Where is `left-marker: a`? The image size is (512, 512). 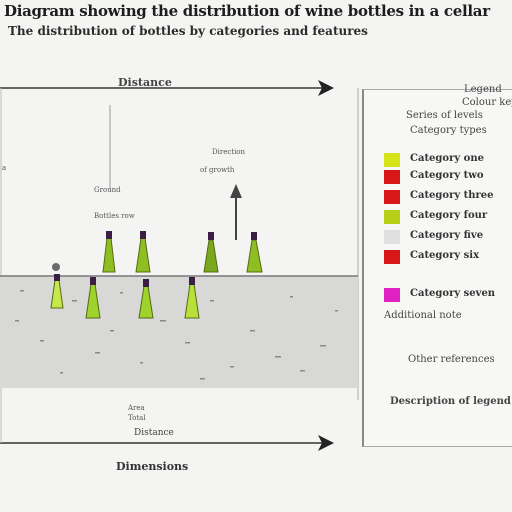
left-marker: a is located at coordinates (4, 168).